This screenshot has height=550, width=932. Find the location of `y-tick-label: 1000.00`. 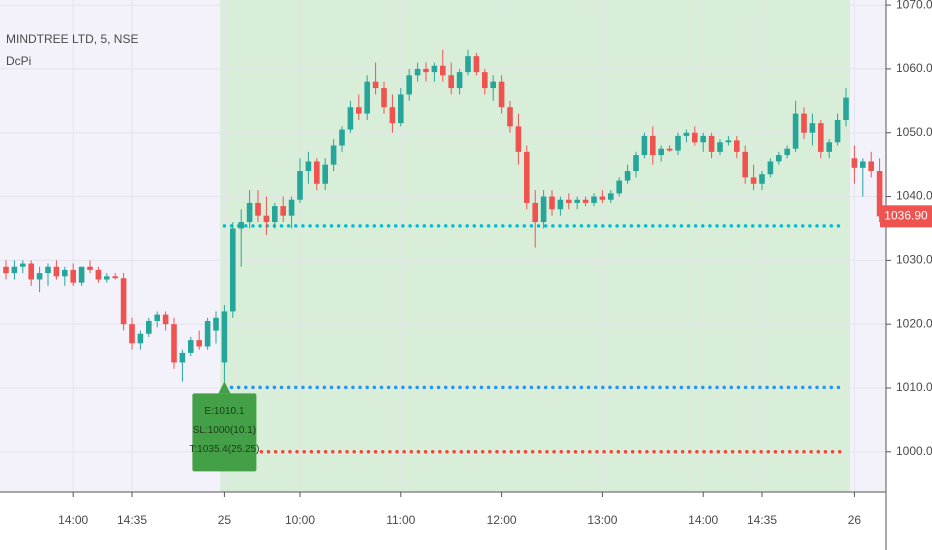

y-tick-label: 1000.00 is located at coordinates (914, 451).